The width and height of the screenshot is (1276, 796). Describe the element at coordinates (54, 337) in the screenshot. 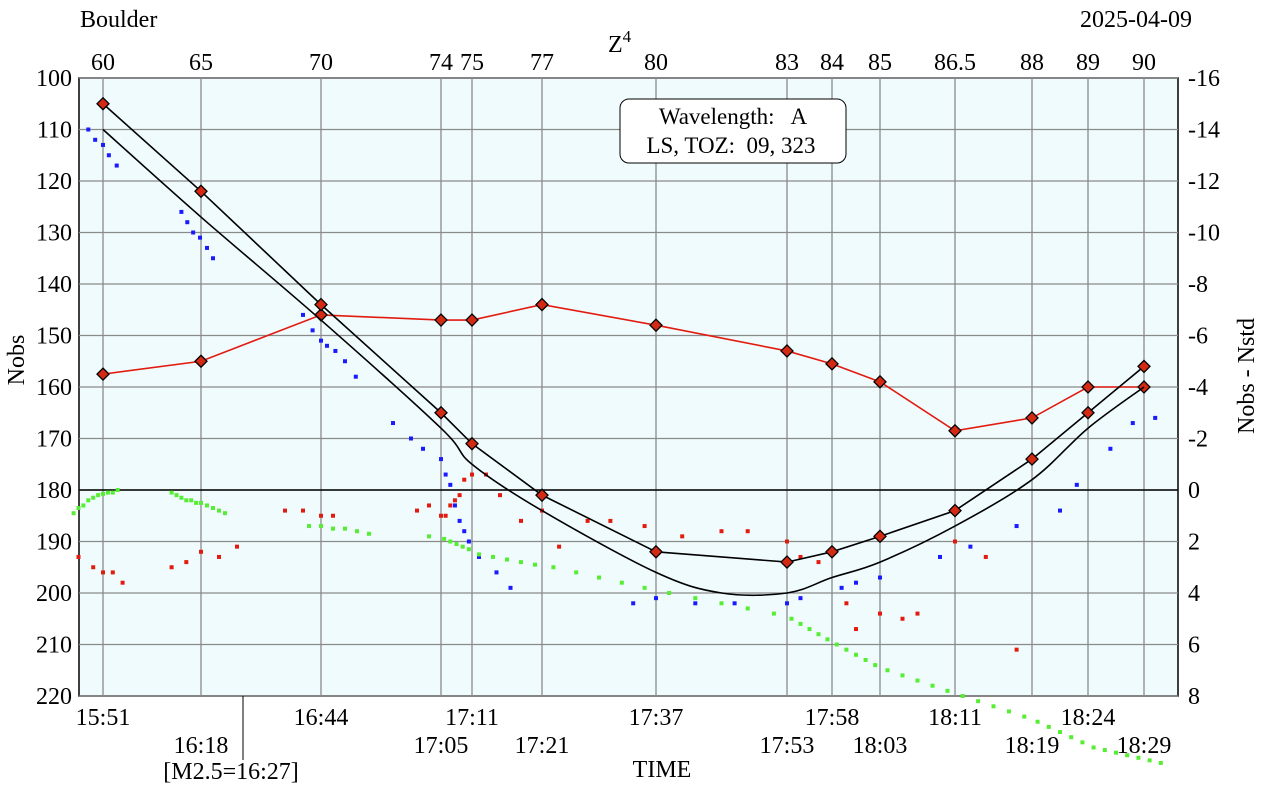

I see `y-tick-left: 150` at that location.